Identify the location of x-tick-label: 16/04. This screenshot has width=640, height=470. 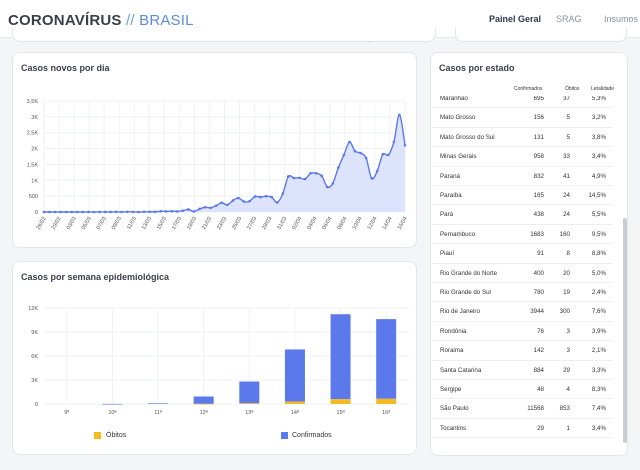
(403, 223).